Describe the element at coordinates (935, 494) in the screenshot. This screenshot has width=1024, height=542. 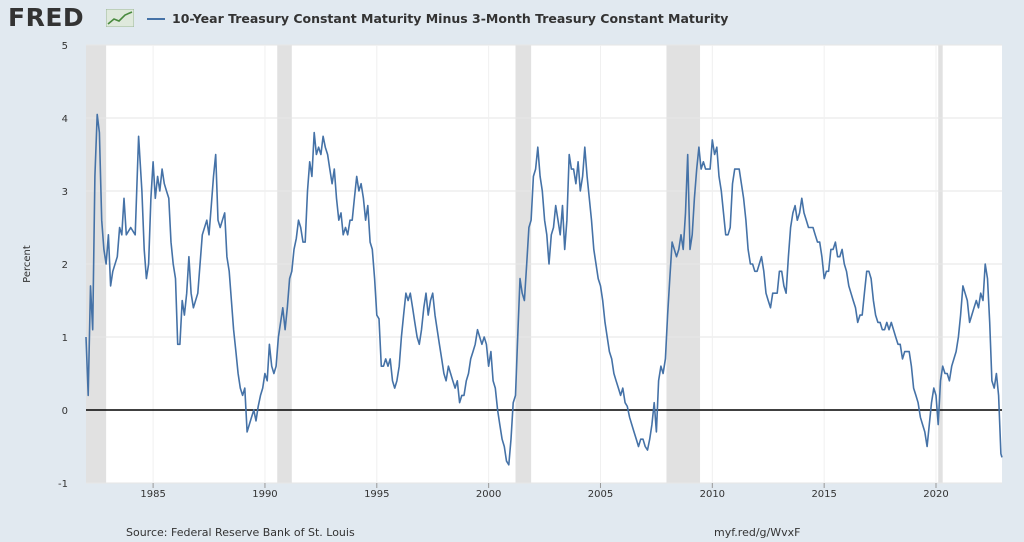
I see `x-tick-label: 2020` at that location.